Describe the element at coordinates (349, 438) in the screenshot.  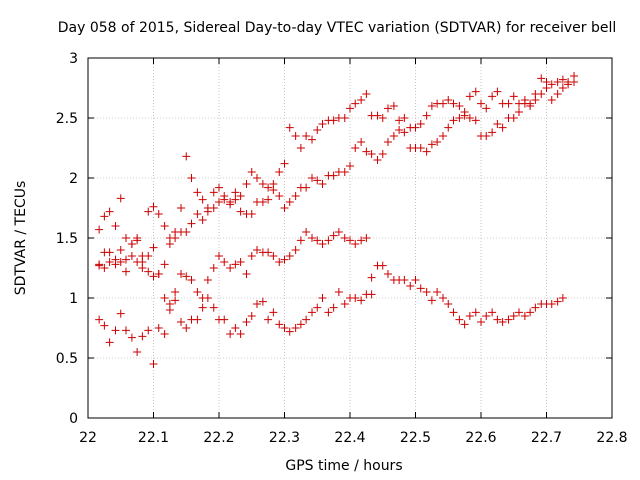
I see `x-tick-label: 22.4` at that location.